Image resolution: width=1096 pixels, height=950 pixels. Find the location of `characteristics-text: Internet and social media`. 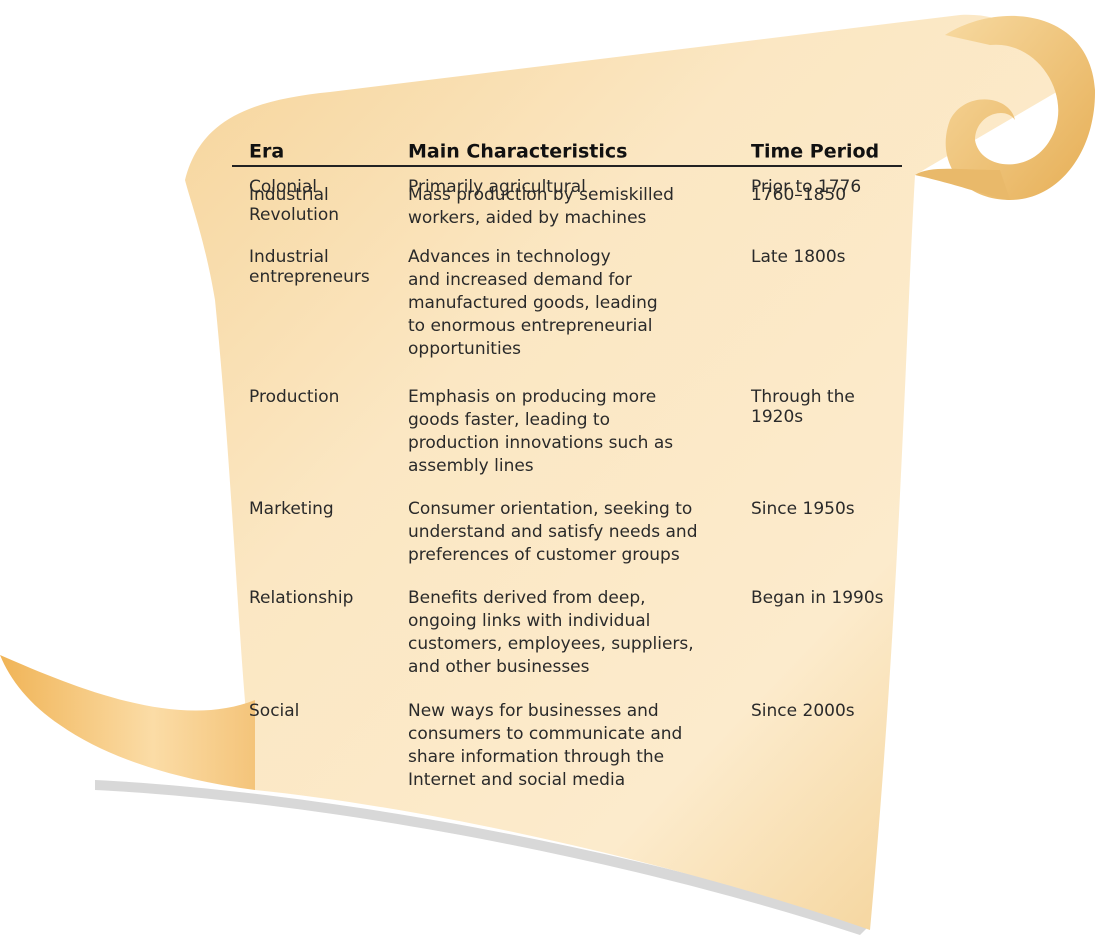

characteristics-text: Internet and social media is located at coordinates (516, 780).